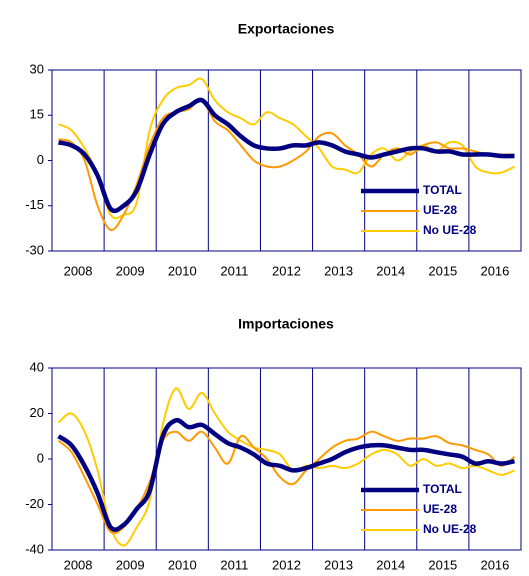  I want to click on y-tick-label: 30, so click(37, 68).